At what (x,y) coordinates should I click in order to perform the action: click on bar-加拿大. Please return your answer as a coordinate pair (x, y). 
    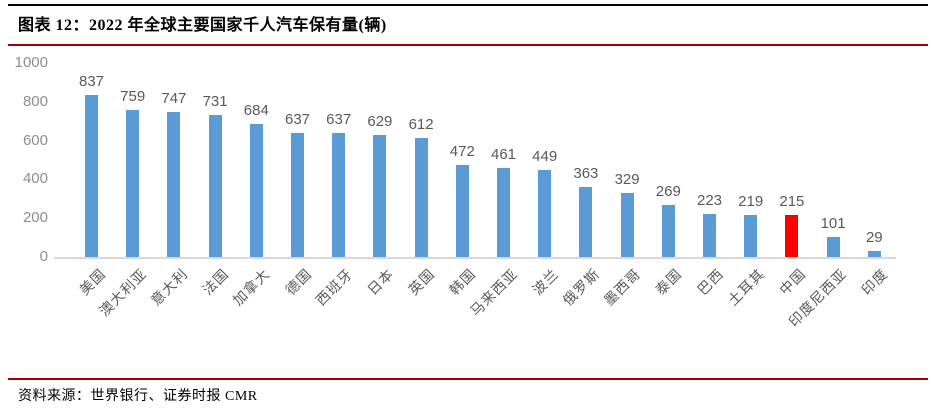
    Looking at the image, I should click on (256, 190).